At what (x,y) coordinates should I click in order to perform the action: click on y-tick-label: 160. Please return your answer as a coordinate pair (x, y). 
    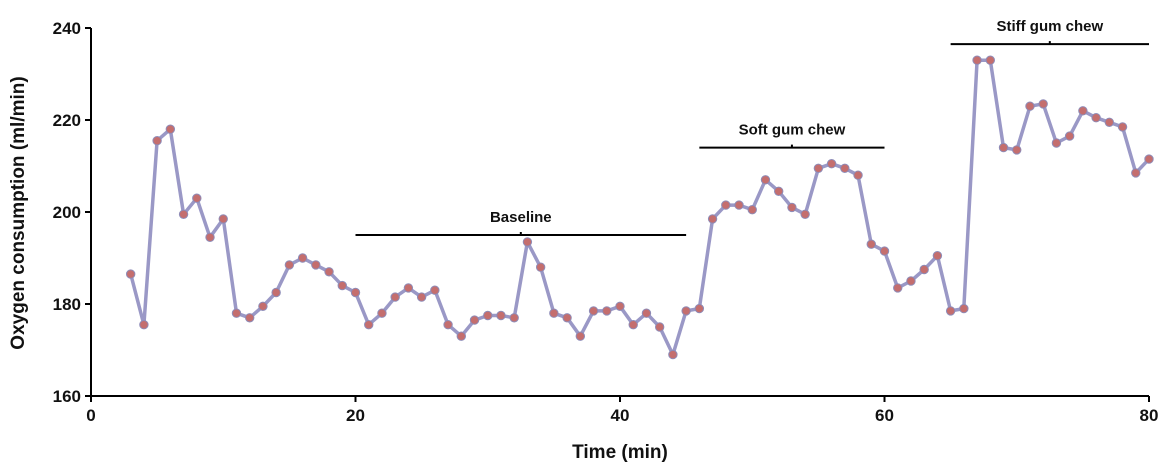
    Looking at the image, I should click on (67, 396).